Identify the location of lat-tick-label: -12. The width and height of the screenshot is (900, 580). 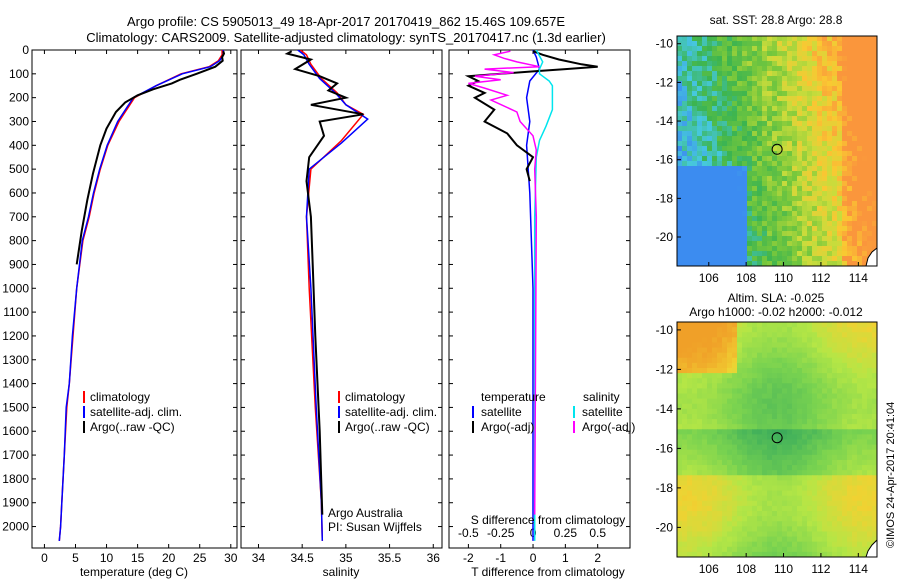
(665, 369).